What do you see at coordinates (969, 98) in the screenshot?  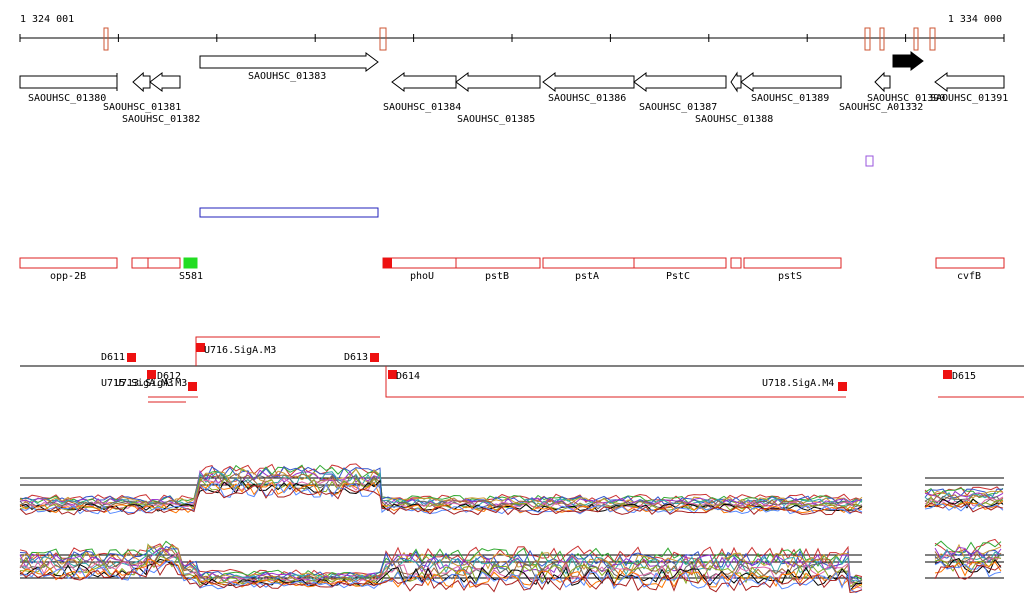 I see `gene-label: SAOUHSC_01391` at bounding box center [969, 98].